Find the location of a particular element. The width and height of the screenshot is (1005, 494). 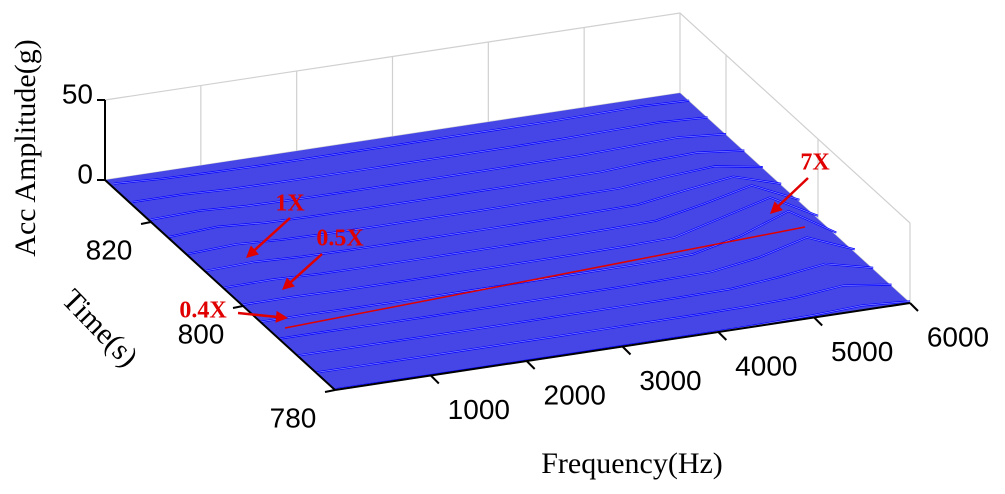

y-tick-label: 820 is located at coordinates (109, 249).